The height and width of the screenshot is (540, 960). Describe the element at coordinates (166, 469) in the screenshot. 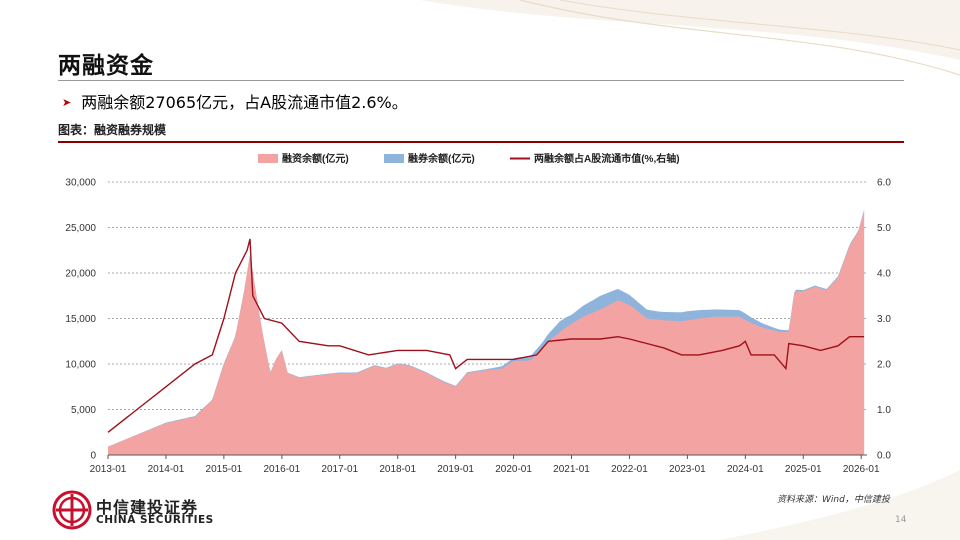

I see `x-tick-label: 2014-01` at that location.